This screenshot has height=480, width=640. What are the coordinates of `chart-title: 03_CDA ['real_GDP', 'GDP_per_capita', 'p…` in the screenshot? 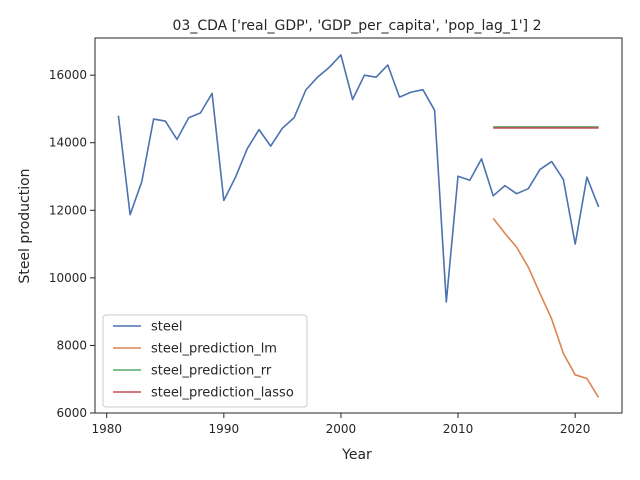 It's located at (357, 26).